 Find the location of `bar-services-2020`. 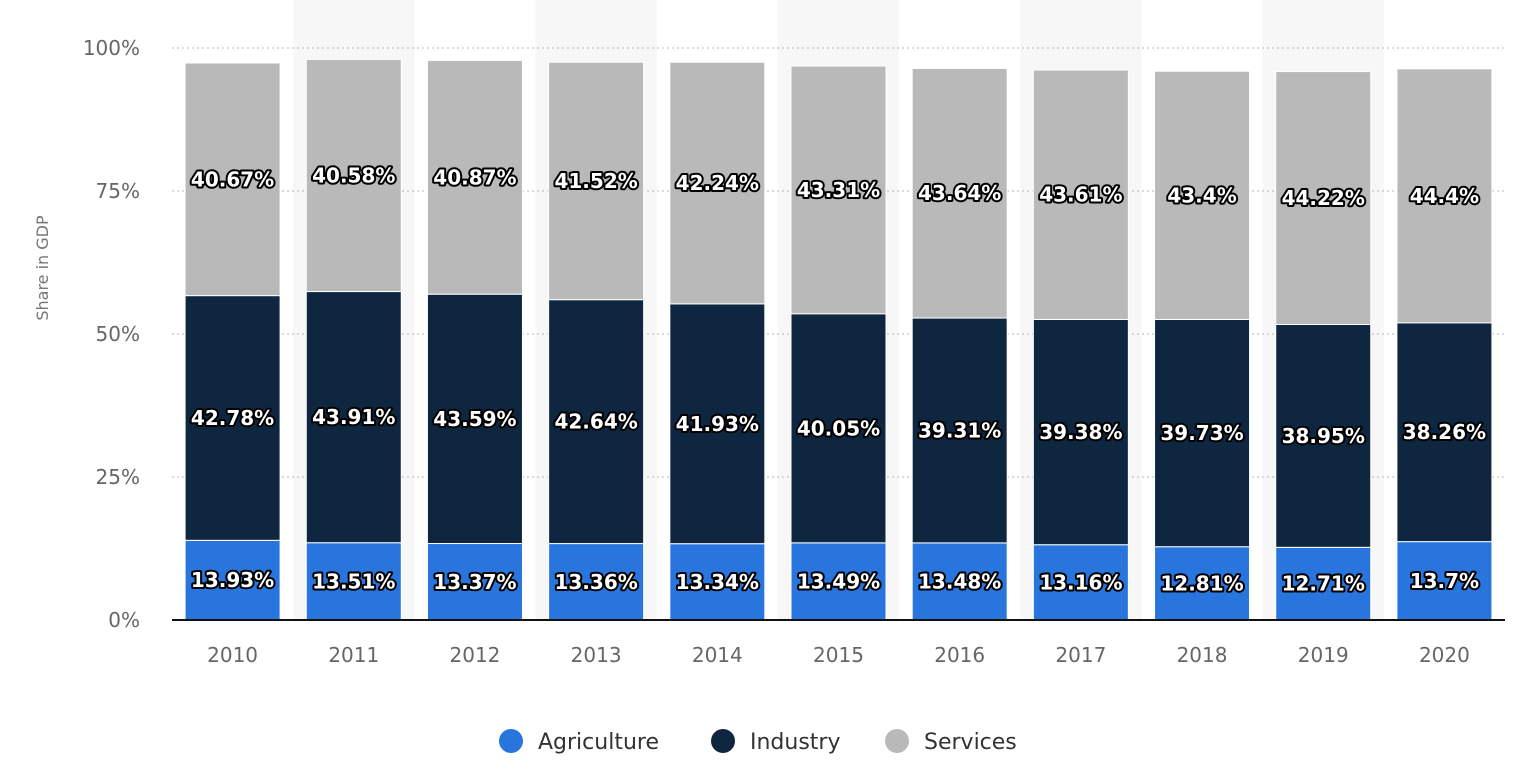

bar-services-2020 is located at coordinates (1444, 196).